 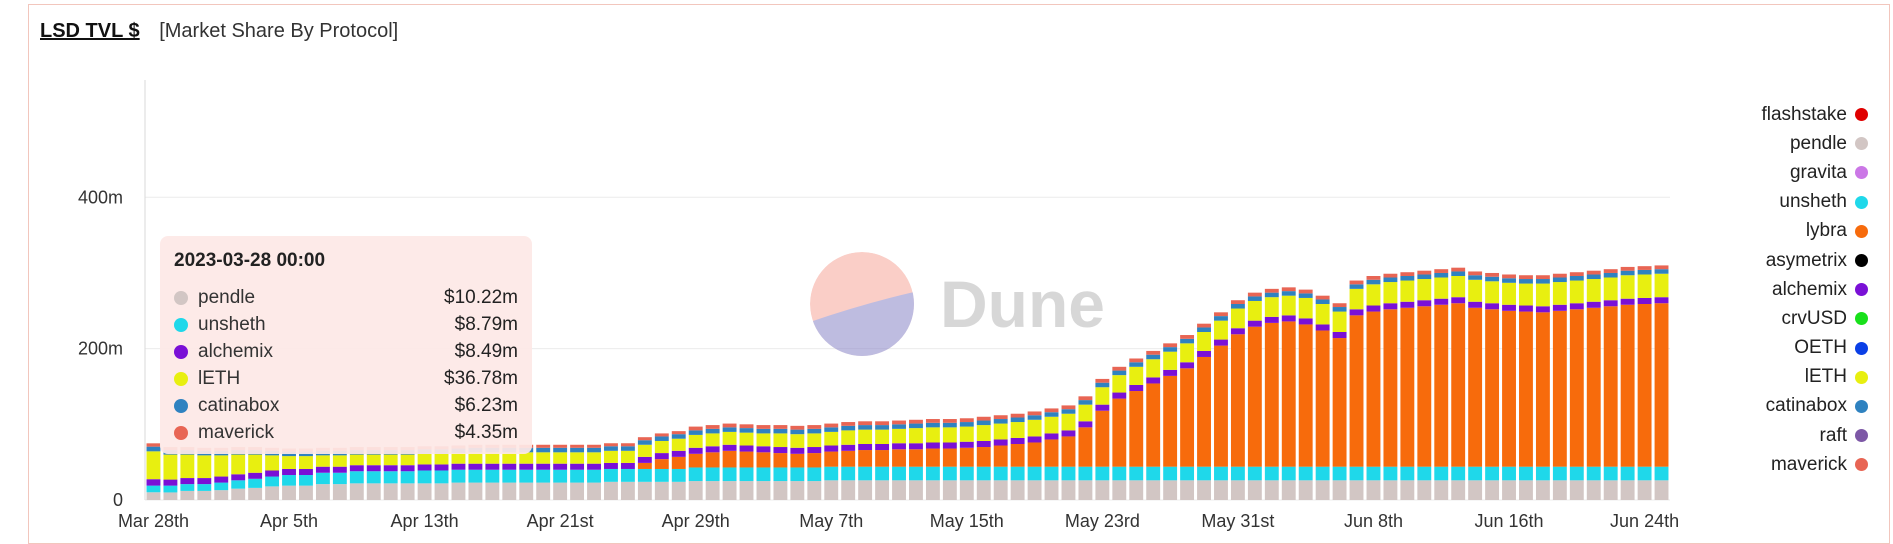 What do you see at coordinates (1784, 143) in the screenshot?
I see `legend-item-pendle: pendle` at bounding box center [1784, 143].